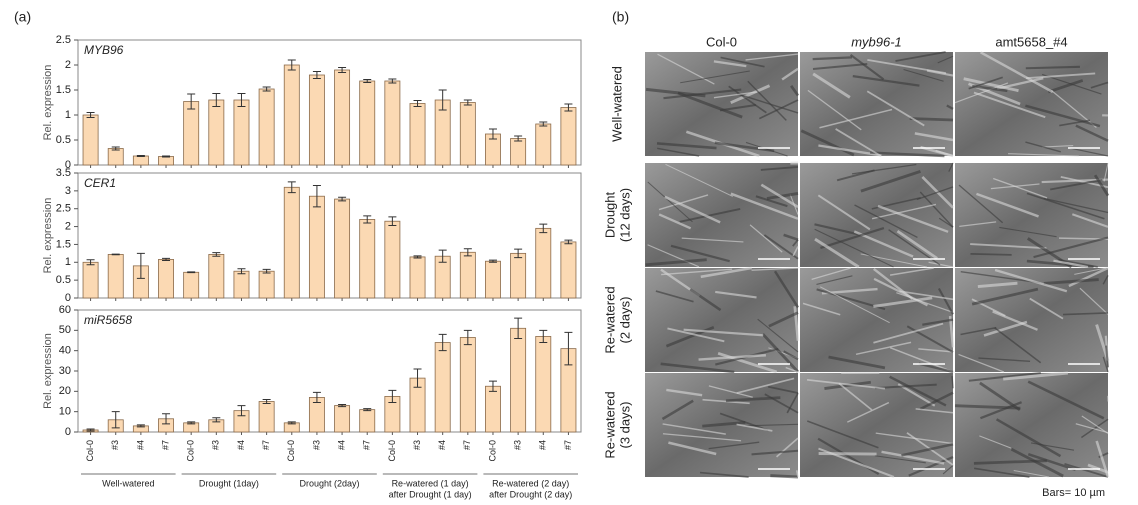 The height and width of the screenshot is (505, 1138). What do you see at coordinates (624, 215) in the screenshot?
I see `row-label: (12 days)` at bounding box center [624, 215].